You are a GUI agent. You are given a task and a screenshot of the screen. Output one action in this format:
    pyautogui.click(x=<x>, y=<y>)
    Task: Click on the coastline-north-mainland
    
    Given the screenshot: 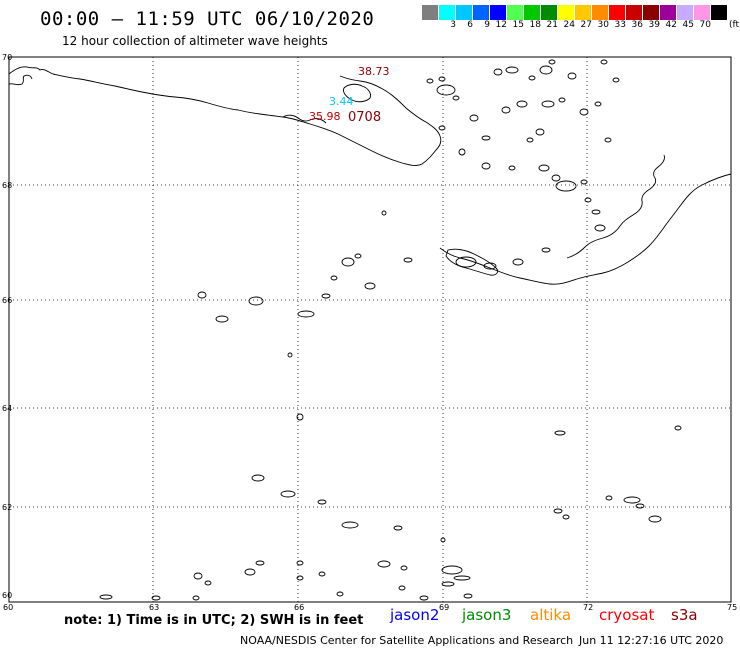 What is the action you would take?
    pyautogui.click(x=225, y=116)
    